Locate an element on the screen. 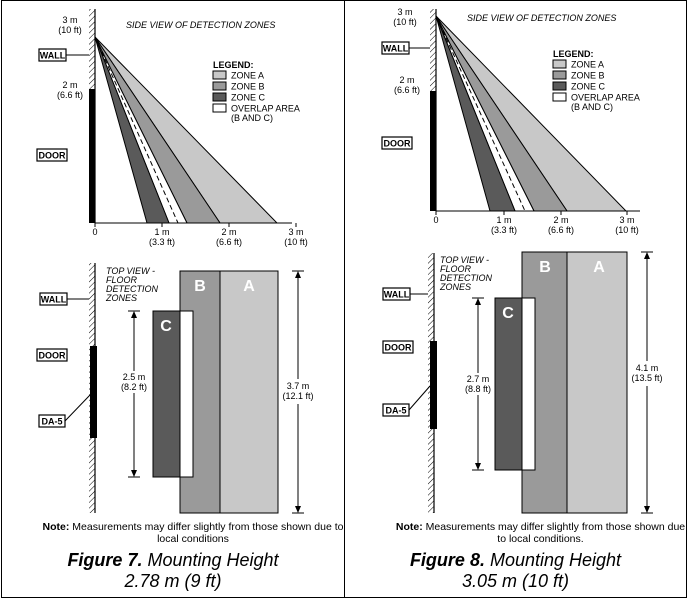 Image resolution: width=688 pixels, height=601 pixels. dim-small-m: 2.5 m is located at coordinates (134, 377).